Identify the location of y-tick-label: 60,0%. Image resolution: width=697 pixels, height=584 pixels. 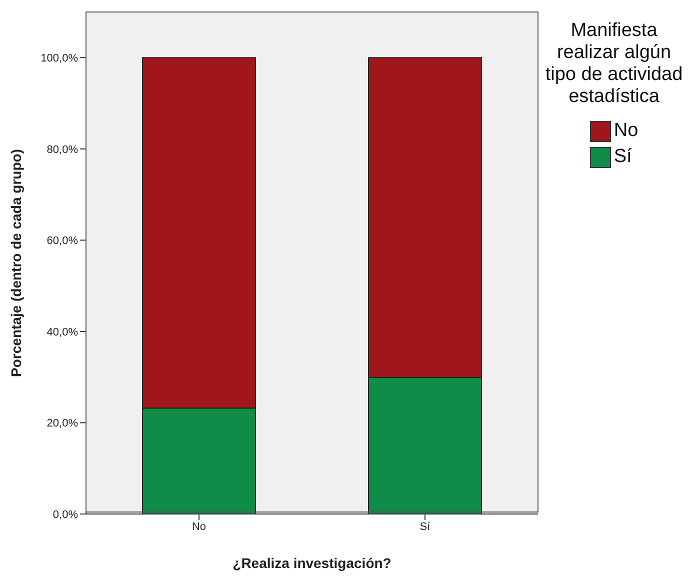
(62, 241).